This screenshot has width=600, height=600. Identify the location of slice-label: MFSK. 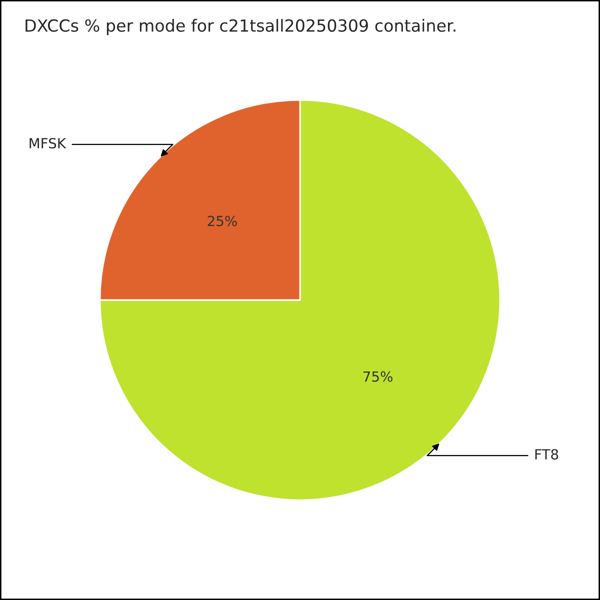
(48, 143).